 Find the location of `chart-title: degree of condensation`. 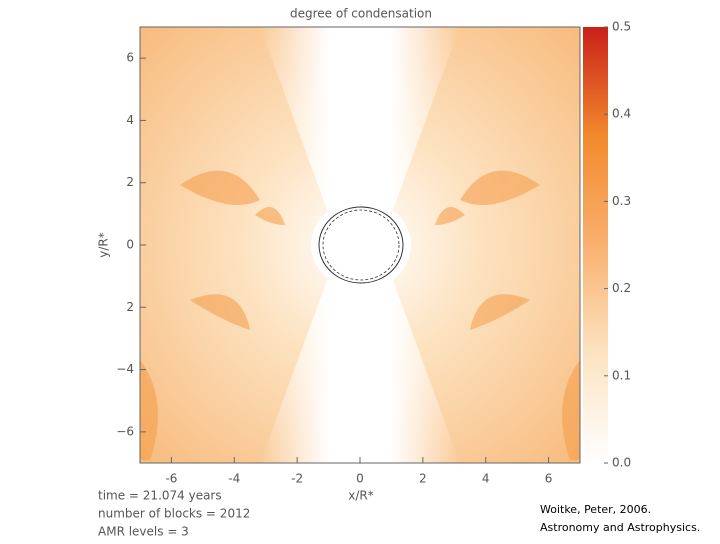

chart-title: degree of condensation is located at coordinates (361, 14).